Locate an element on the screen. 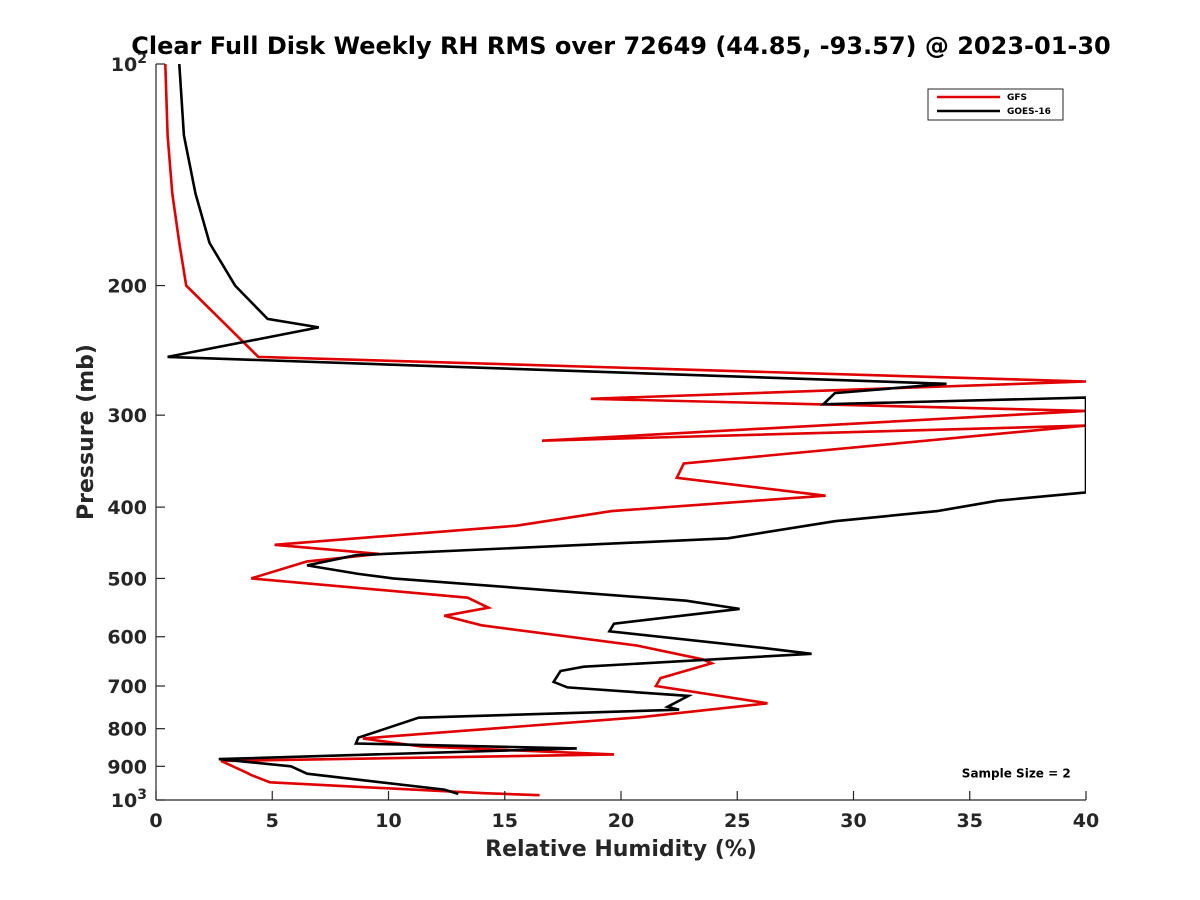 The height and width of the screenshot is (900, 1200). sample-size-annotation: Sample Size = 2 is located at coordinates (1016, 773).